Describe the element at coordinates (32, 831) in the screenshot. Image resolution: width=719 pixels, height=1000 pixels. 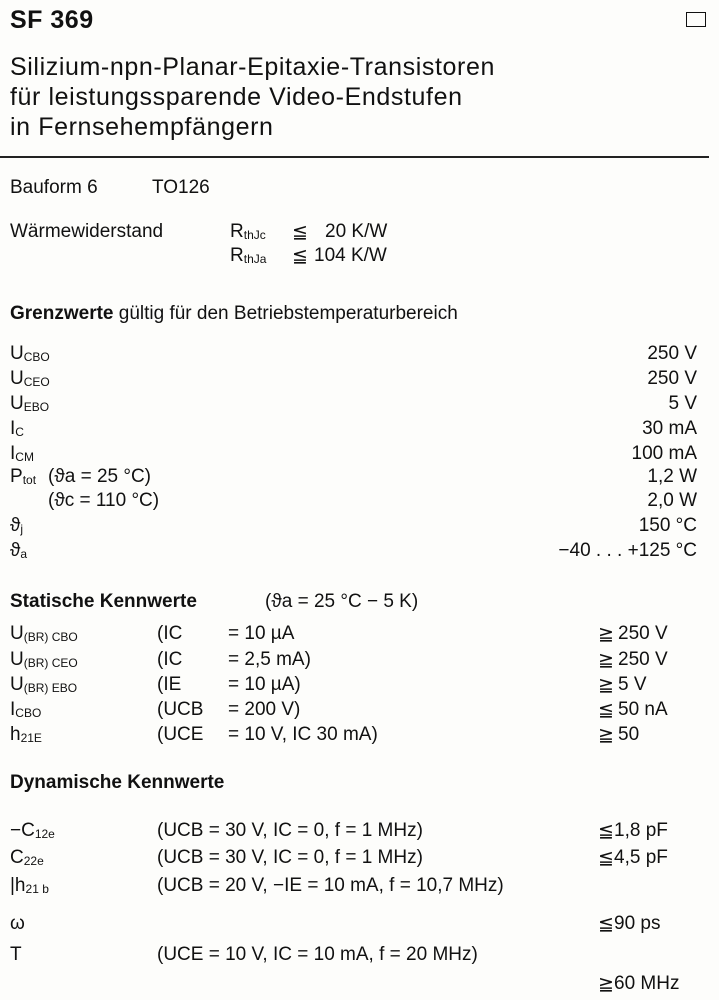
I see `symbol: −C12e` at that location.